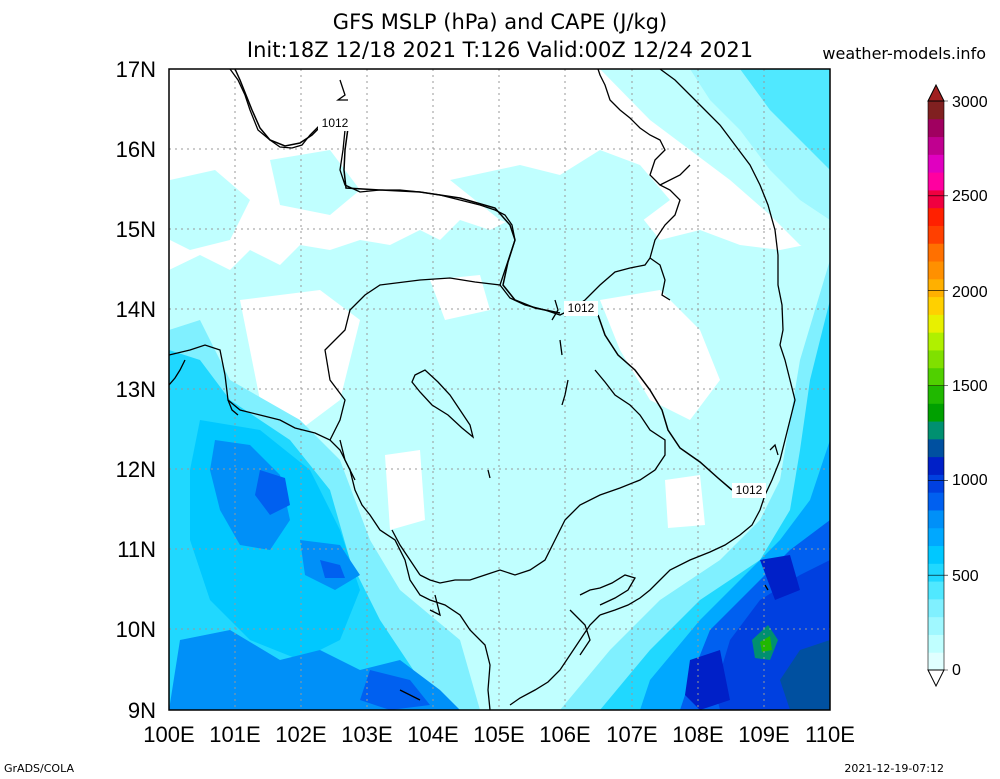 This screenshot has width=1000, height=779. Describe the element at coordinates (136, 469) in the screenshot. I see `lat-label: 12N` at that location.